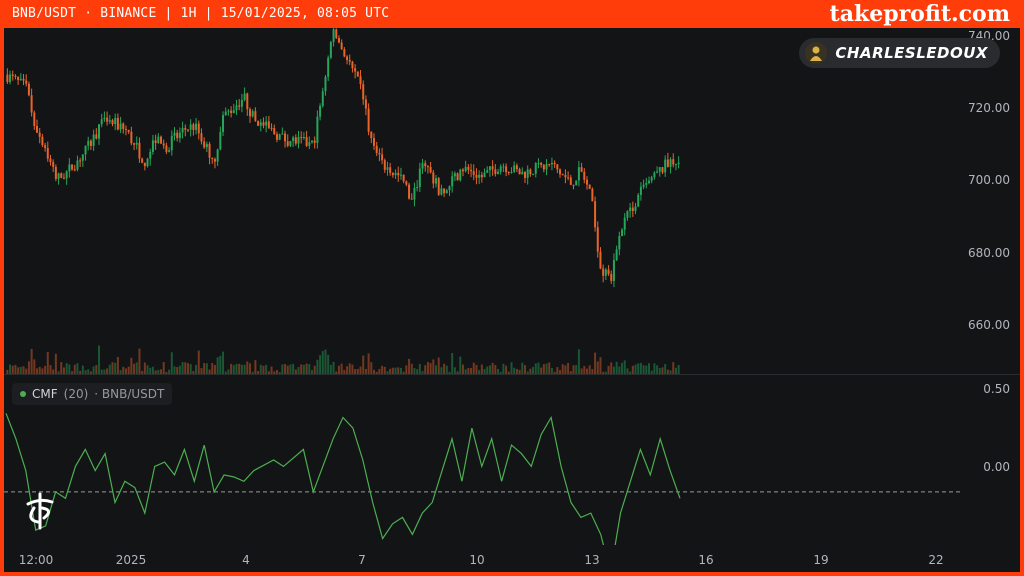  I want to click on time-axis: 12:00 2025 4 7 10 13 16 19 22, so click(512, 558).